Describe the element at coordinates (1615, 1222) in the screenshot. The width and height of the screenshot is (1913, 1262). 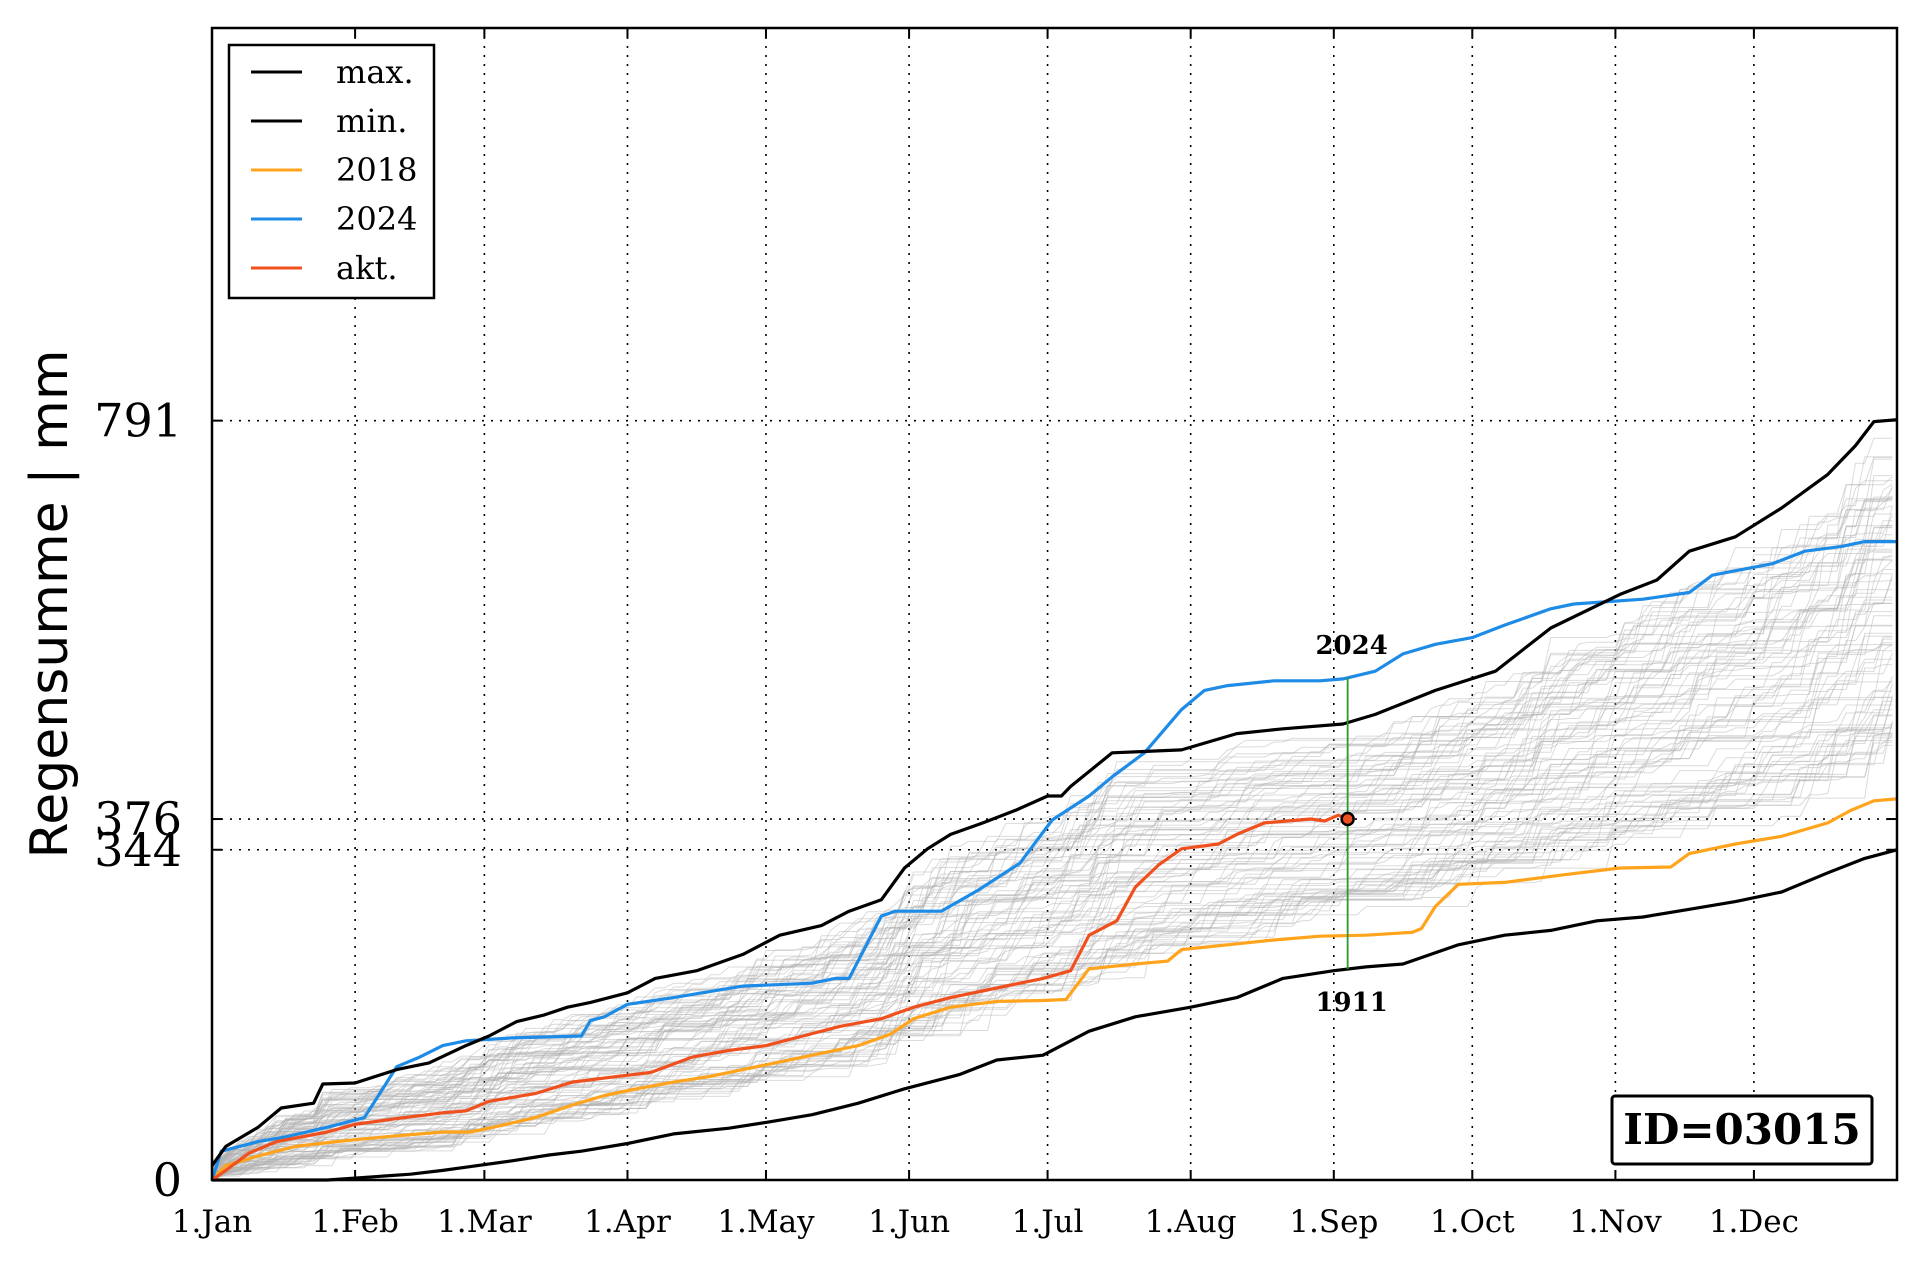
I see `x-tick-label: 1.Nov` at that location.